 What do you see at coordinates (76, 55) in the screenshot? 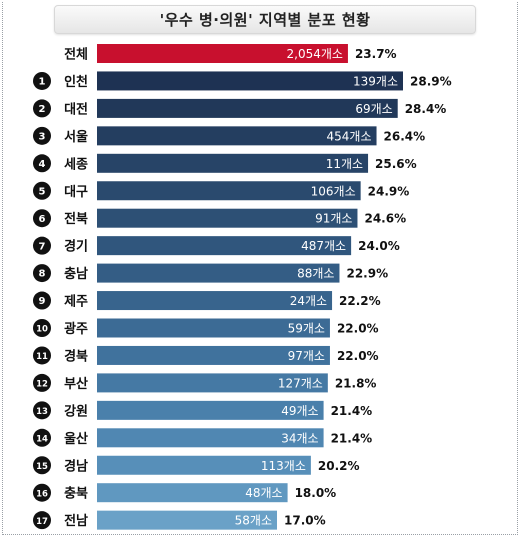
I see `region-label: 전체` at bounding box center [76, 55].